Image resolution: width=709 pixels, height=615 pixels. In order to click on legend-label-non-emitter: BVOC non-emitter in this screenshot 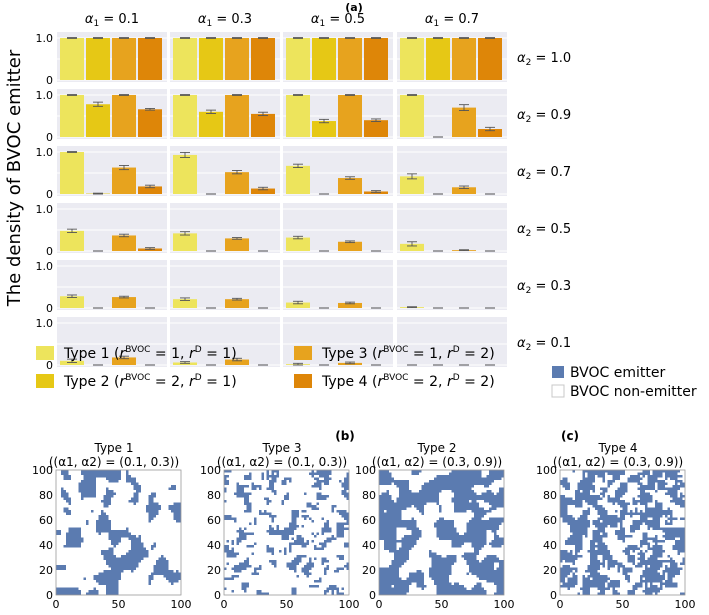, I will do `click(633, 392)`.